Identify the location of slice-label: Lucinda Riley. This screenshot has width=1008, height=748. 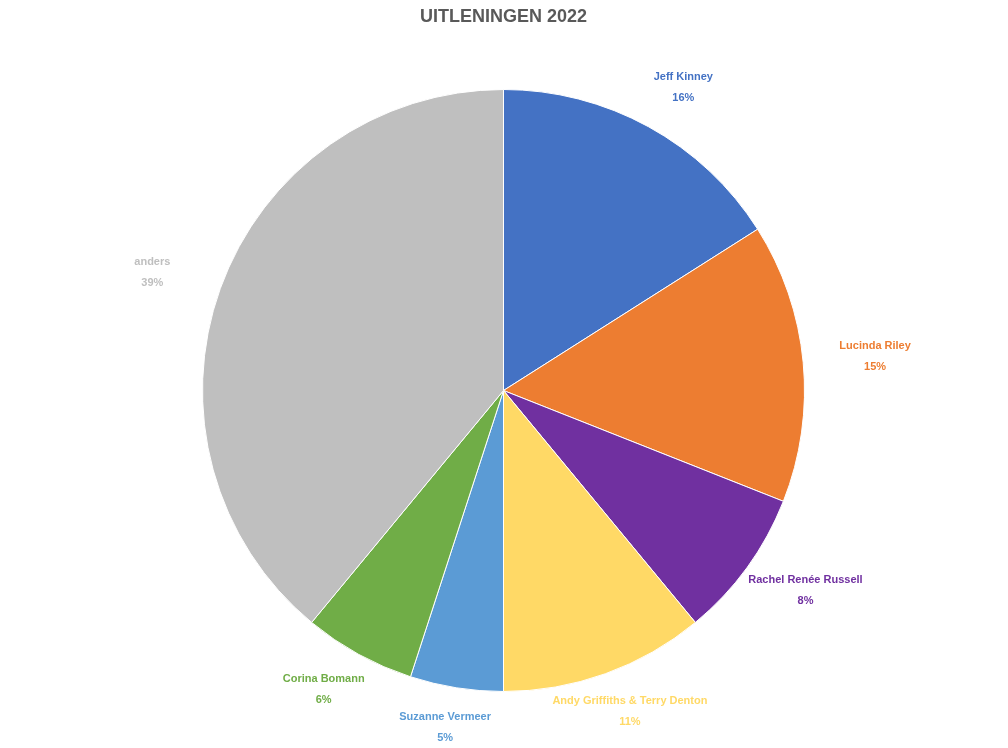
(875, 344).